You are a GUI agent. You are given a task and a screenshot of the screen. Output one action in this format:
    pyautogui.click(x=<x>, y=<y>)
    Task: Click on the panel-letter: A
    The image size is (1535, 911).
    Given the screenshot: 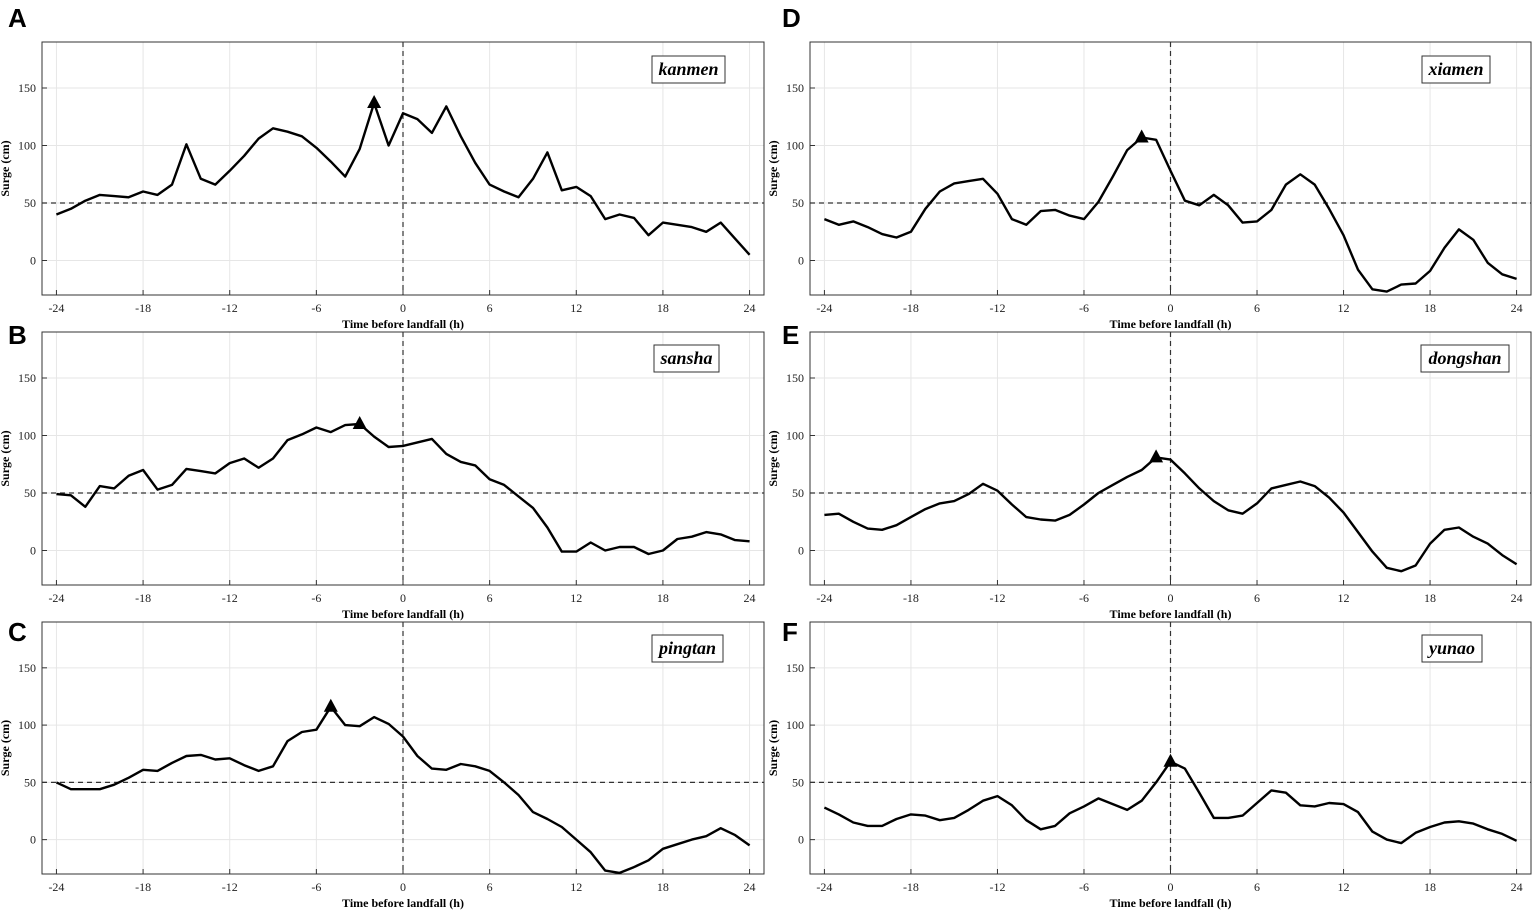 What is the action you would take?
    pyautogui.click(x=17, y=18)
    